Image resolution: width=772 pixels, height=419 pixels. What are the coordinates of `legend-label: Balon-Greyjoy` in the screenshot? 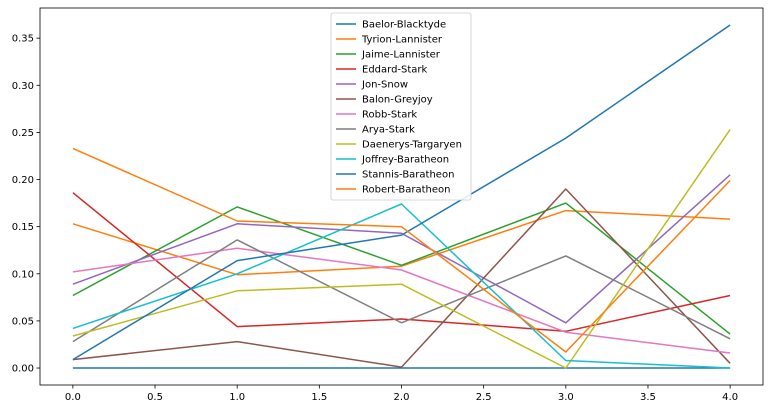 It's located at (397, 100).